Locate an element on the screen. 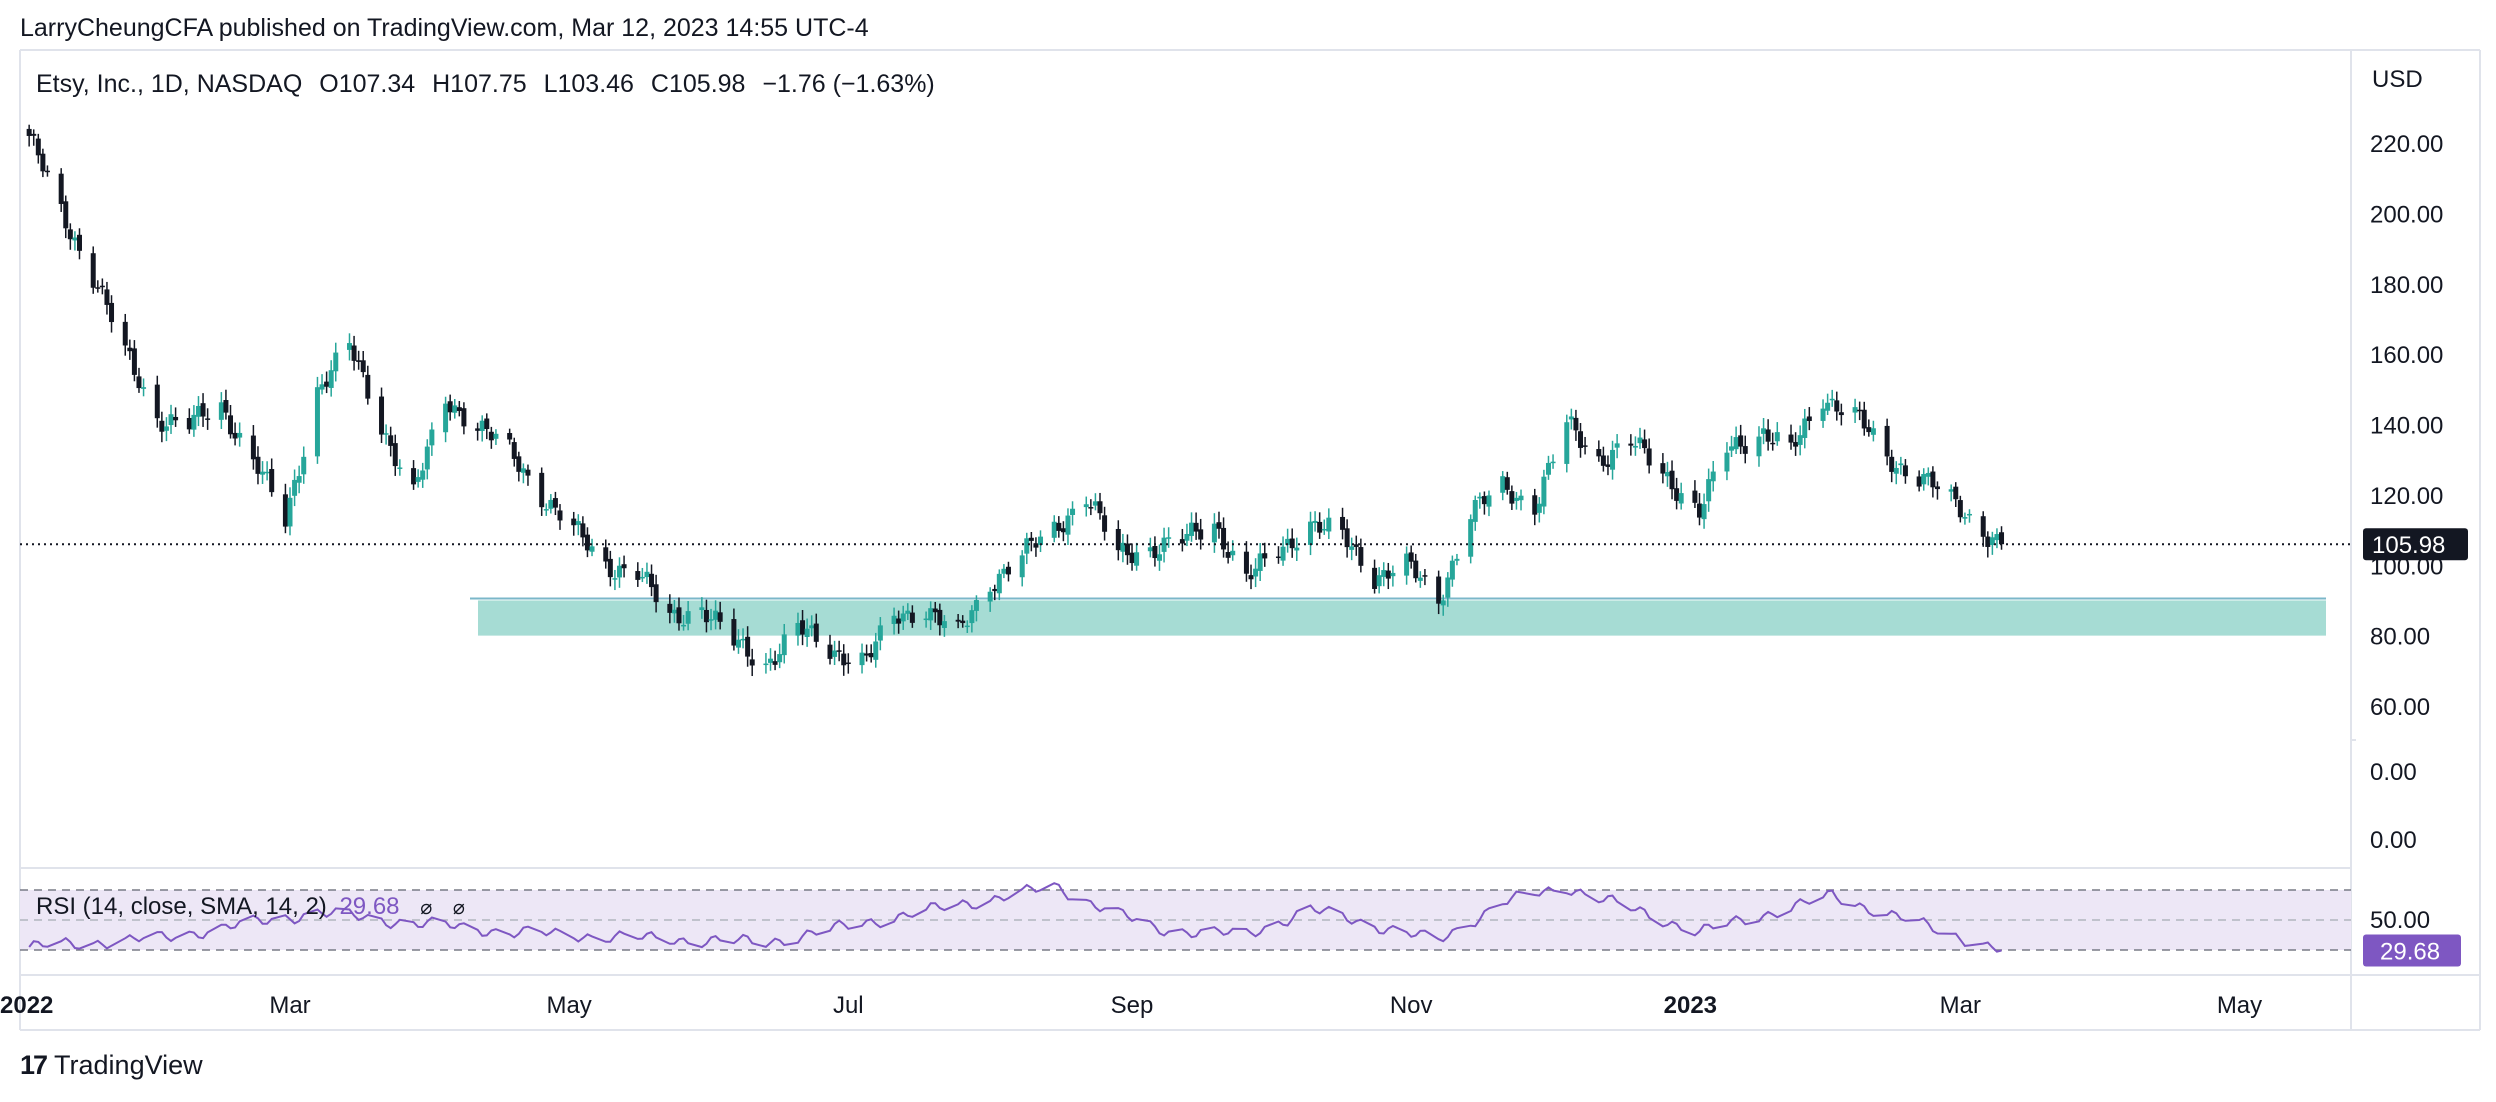 Image resolution: width=2496 pixels, height=1102 pixels. high-value: 107.75 is located at coordinates (488, 84).